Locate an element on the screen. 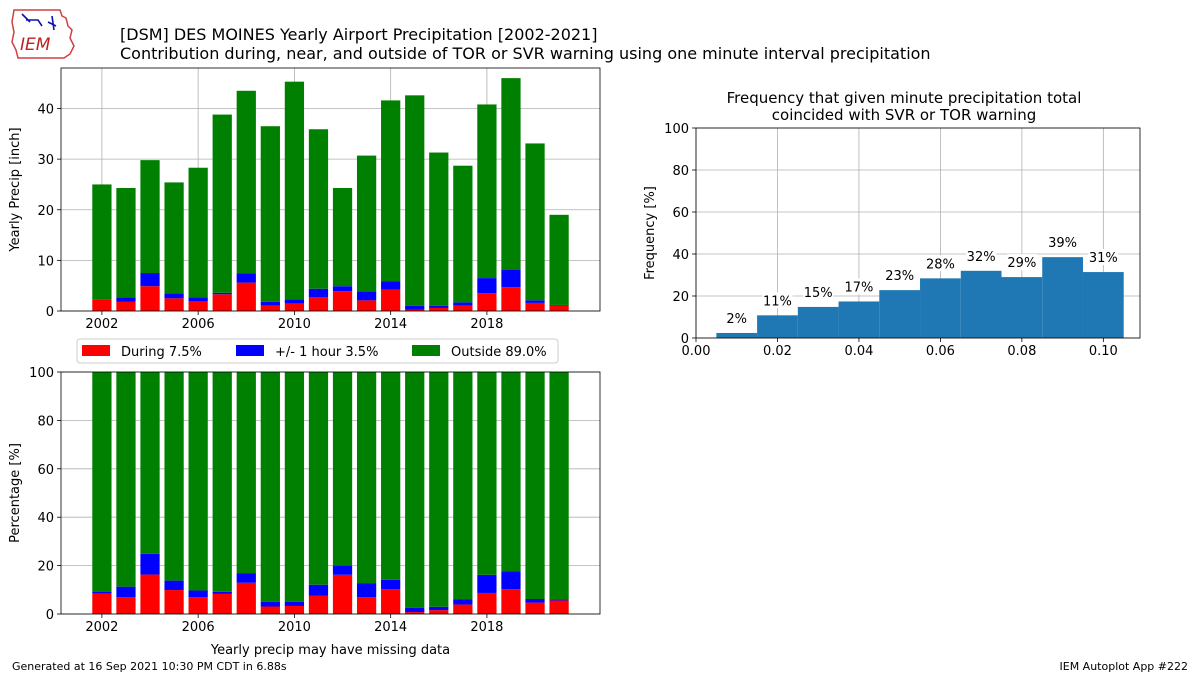  legend-label-near: +/- 1 hour 3.5% is located at coordinates (326, 352).